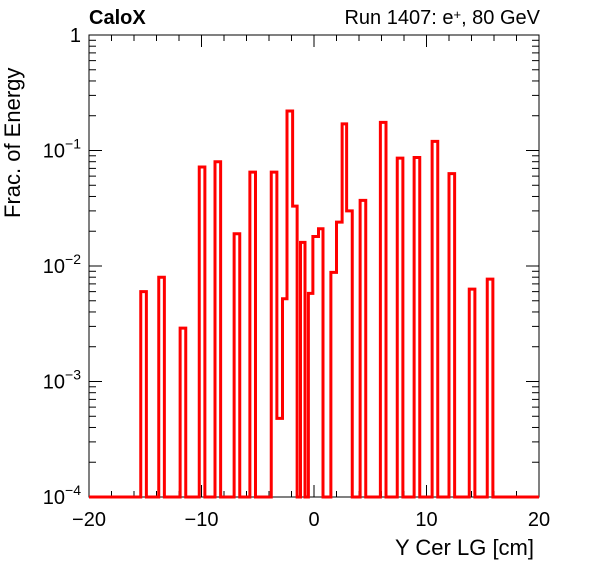 This screenshot has width=596, height=572. What do you see at coordinates (464, 547) in the screenshot?
I see `x-axis-label: Y Cer LG [cm]` at bounding box center [464, 547].